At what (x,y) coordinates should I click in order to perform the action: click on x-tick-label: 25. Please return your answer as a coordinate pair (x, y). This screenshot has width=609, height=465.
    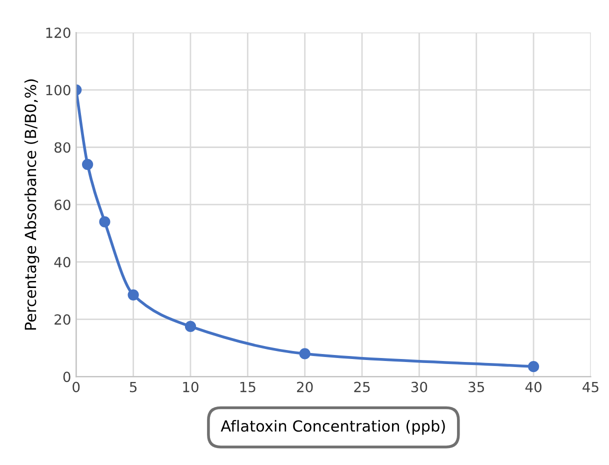
    Looking at the image, I should click on (362, 387).